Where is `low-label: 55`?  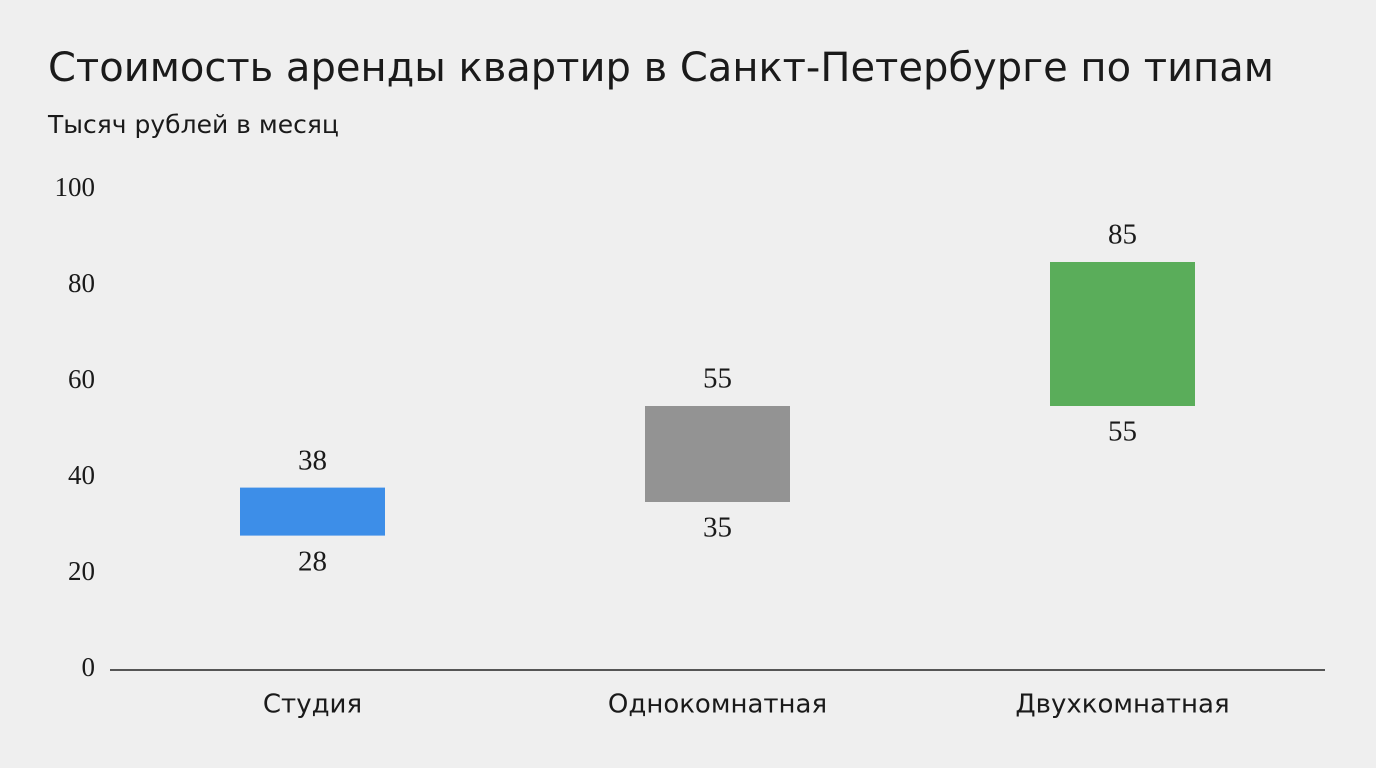
low-label: 55 is located at coordinates (1122, 432).